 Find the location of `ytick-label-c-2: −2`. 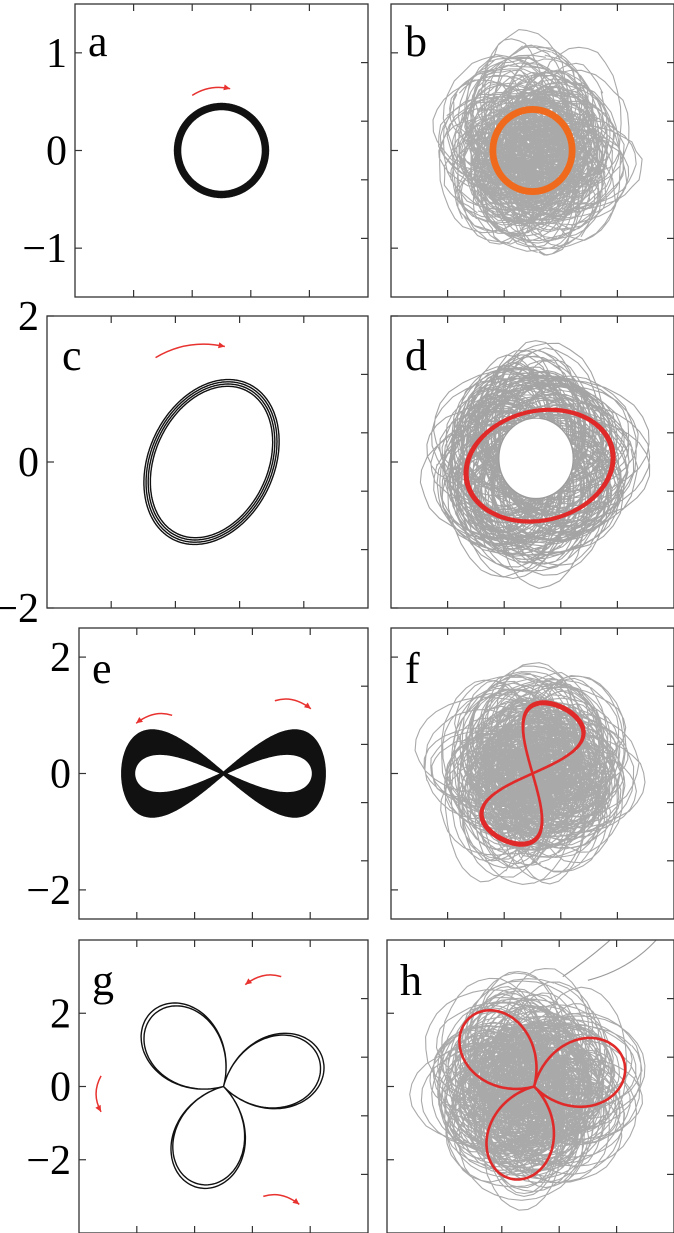

ytick-label-c-2: −2 is located at coordinates (19, 609).